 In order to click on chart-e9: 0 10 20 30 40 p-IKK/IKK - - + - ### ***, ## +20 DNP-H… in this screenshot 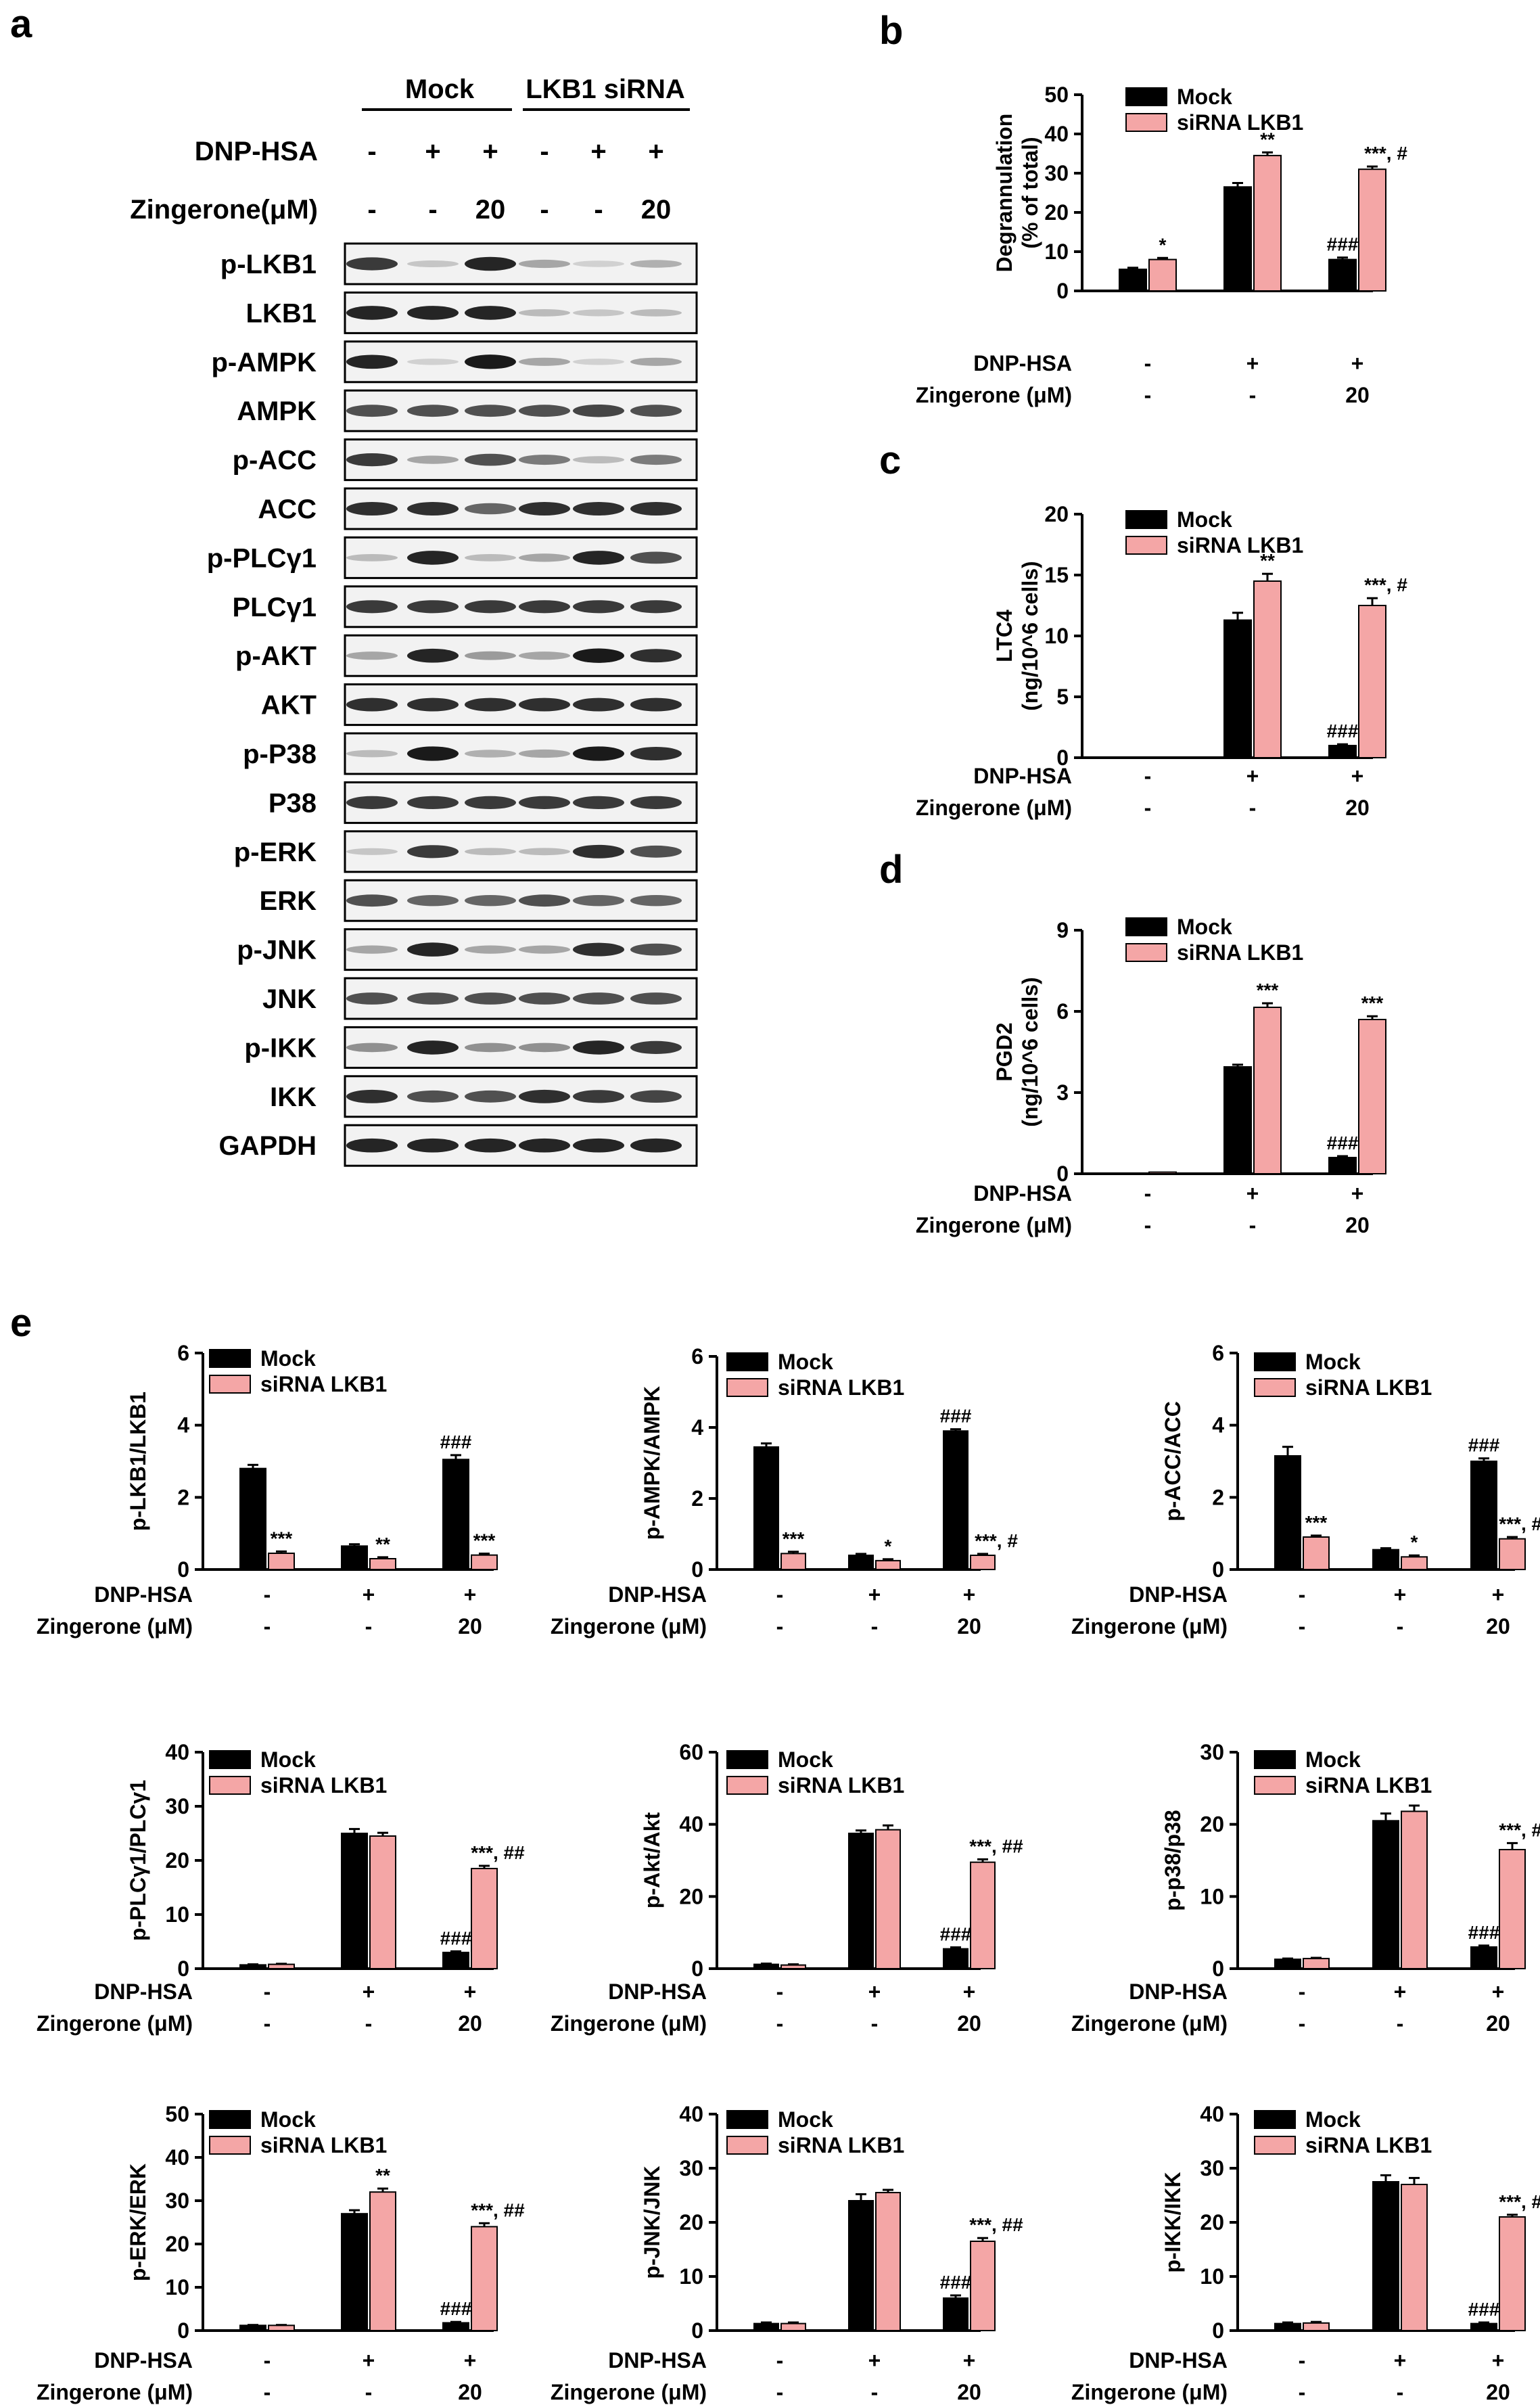, I will do `click(1305, 2253)`.